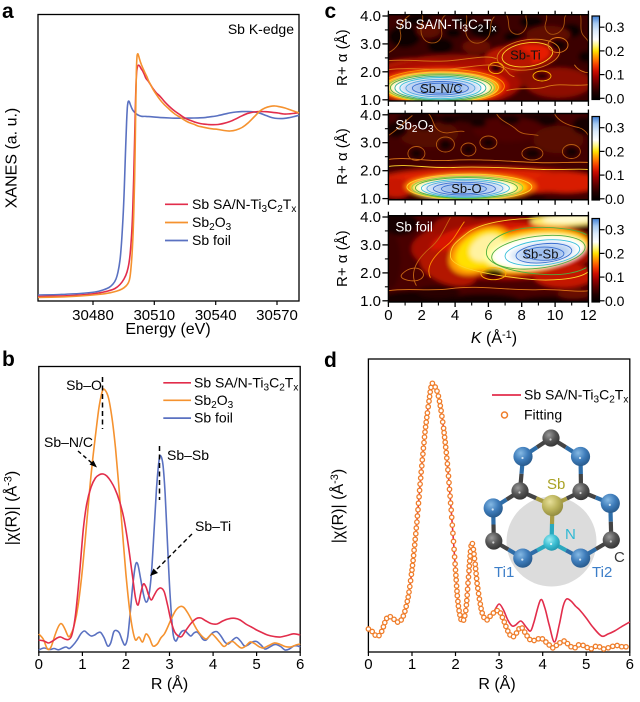 The image size is (640, 702). I want to click on svg-text: Sb–Ti, so click(213, 526).